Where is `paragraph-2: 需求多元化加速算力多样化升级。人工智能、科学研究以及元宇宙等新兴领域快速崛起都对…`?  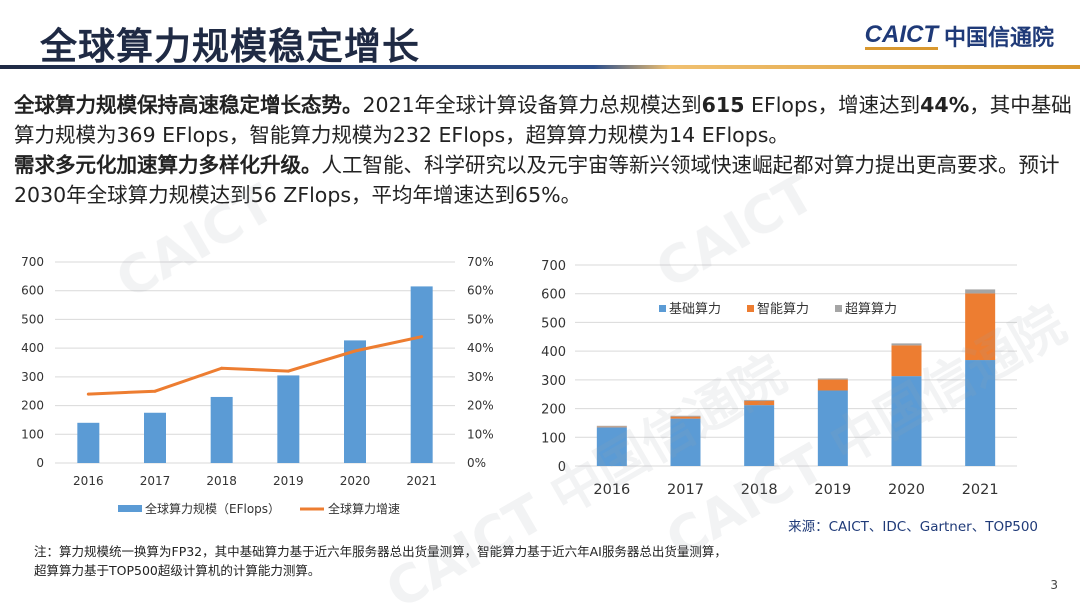
paragraph-2: 需求多元化加速算力多样化升级。人工智能、科学研究以及元宇宙等新兴领域快速崛起都对… is located at coordinates (544, 180).